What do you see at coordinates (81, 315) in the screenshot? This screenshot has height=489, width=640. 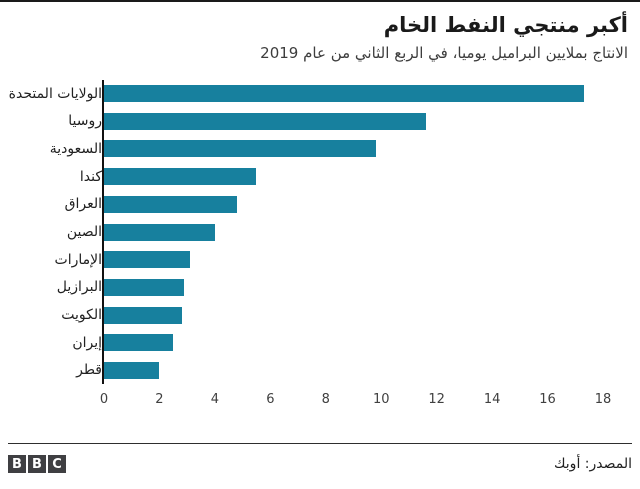 I see `category-label: الكويت` at bounding box center [81, 315].